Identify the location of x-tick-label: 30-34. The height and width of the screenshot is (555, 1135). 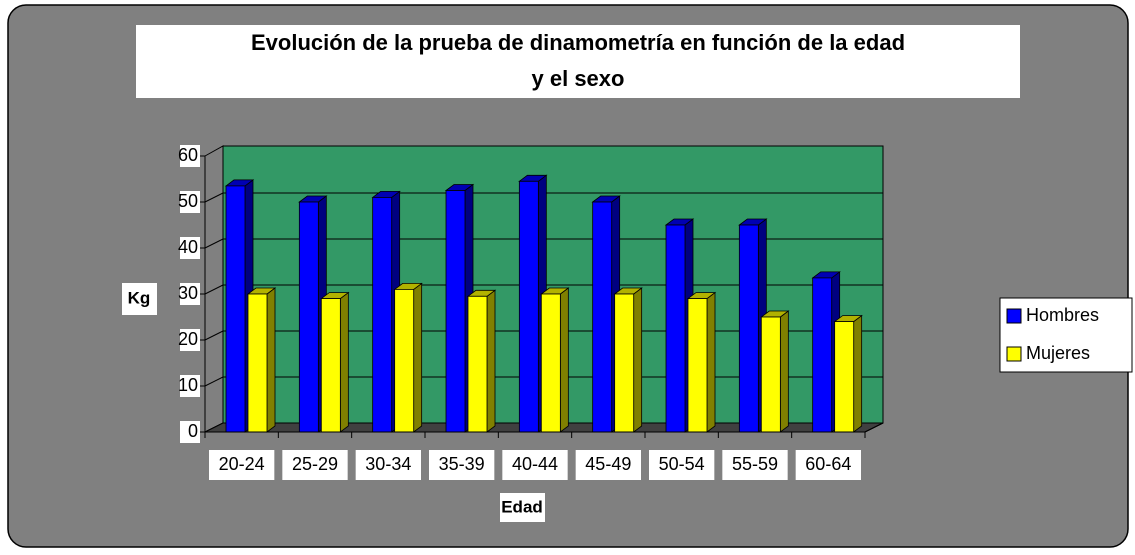
(388, 464).